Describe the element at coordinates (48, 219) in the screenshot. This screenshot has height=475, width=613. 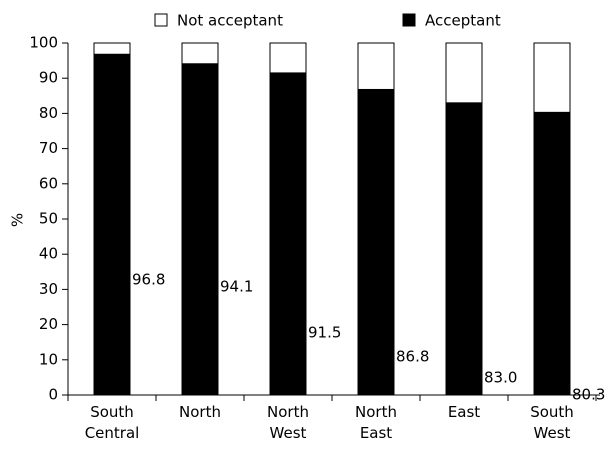
I see `y-tick-label: 50` at that location.